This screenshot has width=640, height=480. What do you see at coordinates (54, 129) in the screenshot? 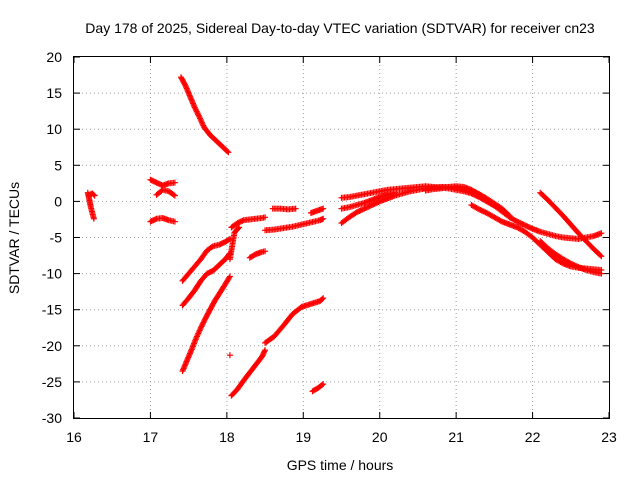
I see `y-tick-label: 10` at bounding box center [54, 129].